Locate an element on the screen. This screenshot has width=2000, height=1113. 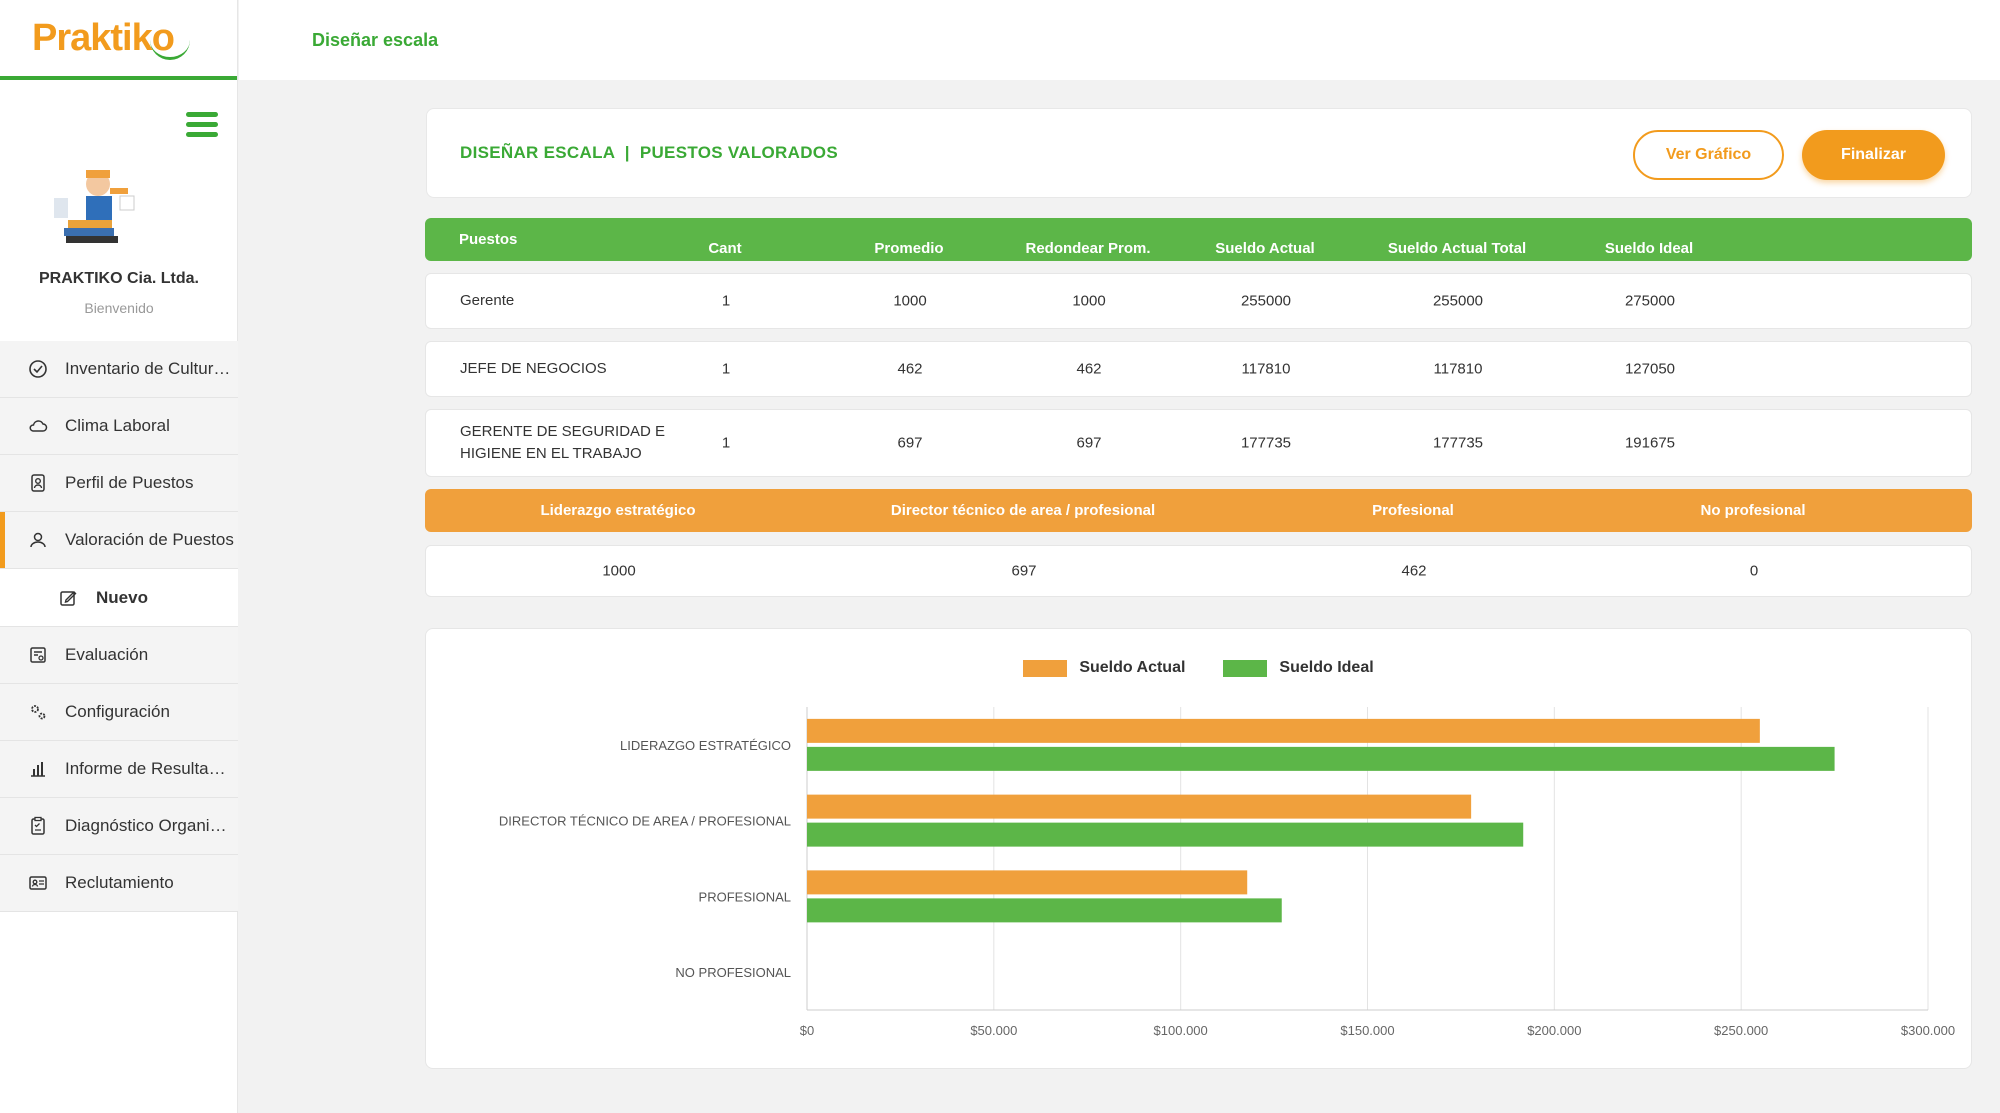
table-cell: Gerente is located at coordinates (487, 300).